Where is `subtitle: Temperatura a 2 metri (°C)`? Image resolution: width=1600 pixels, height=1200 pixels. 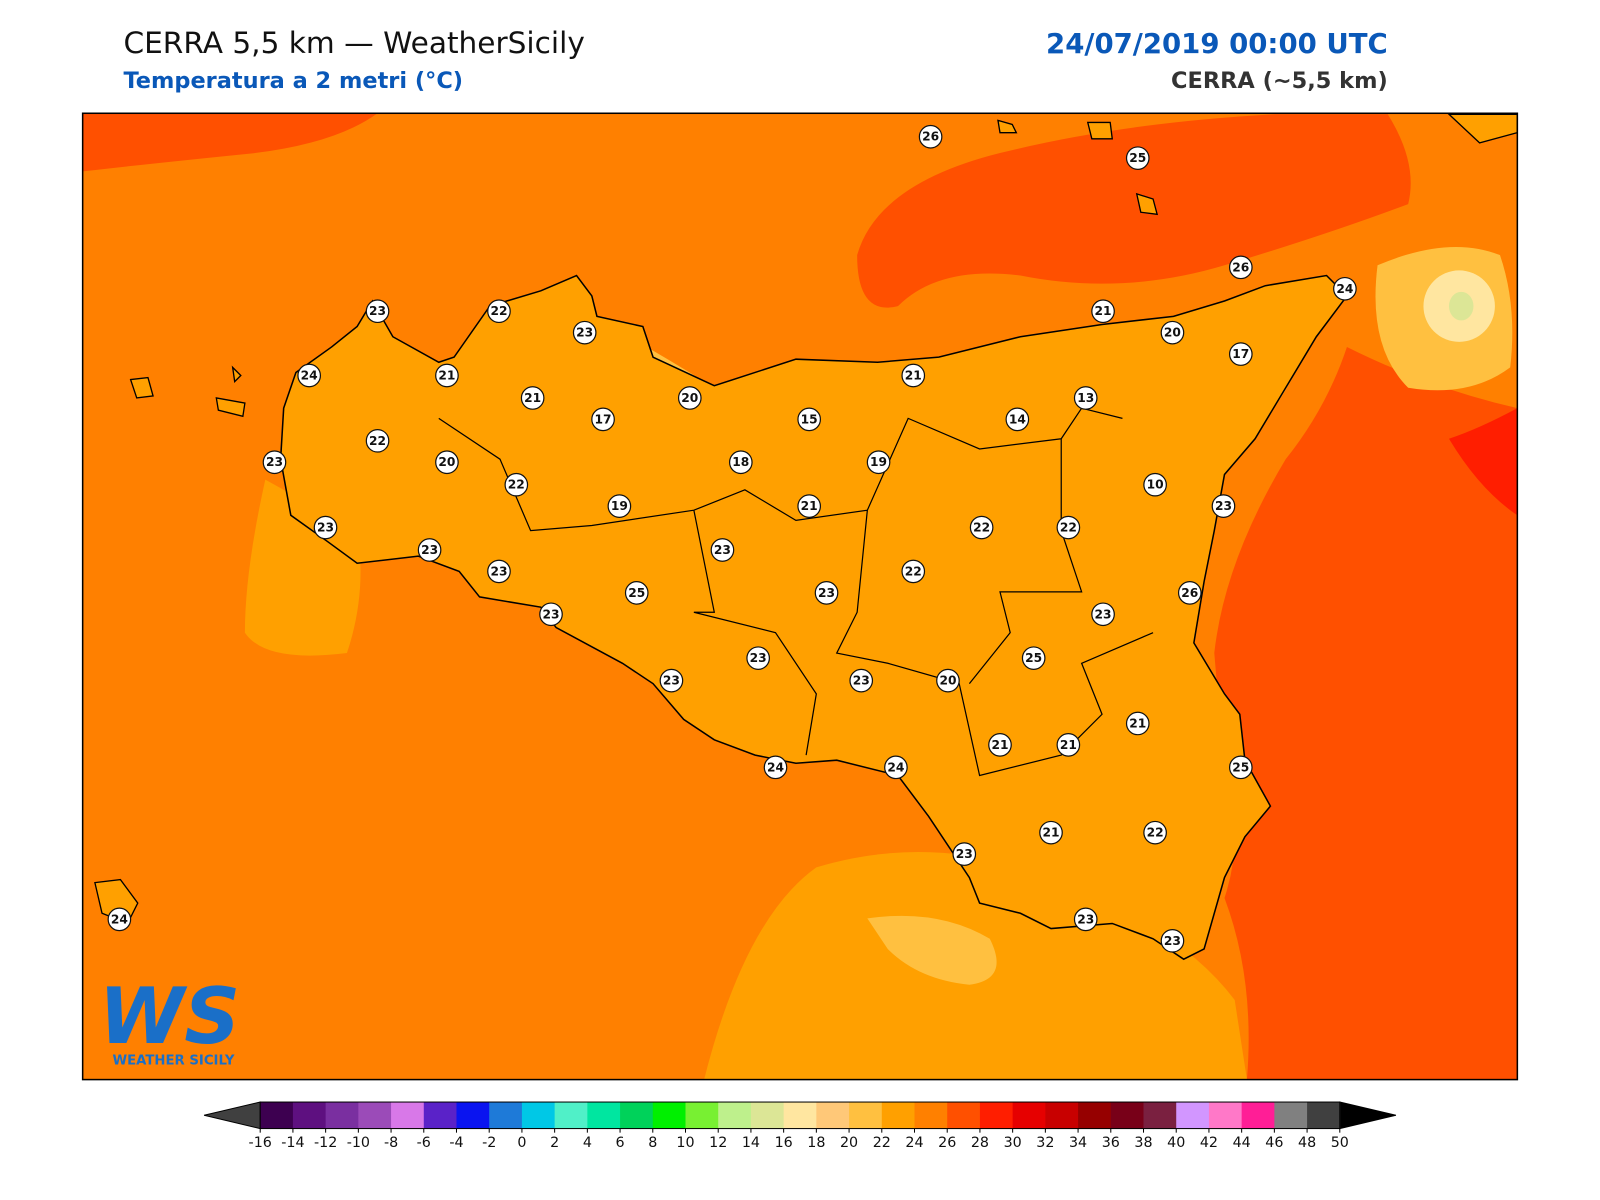 subtitle: Temperatura a 2 metri (°C) is located at coordinates (293, 81).